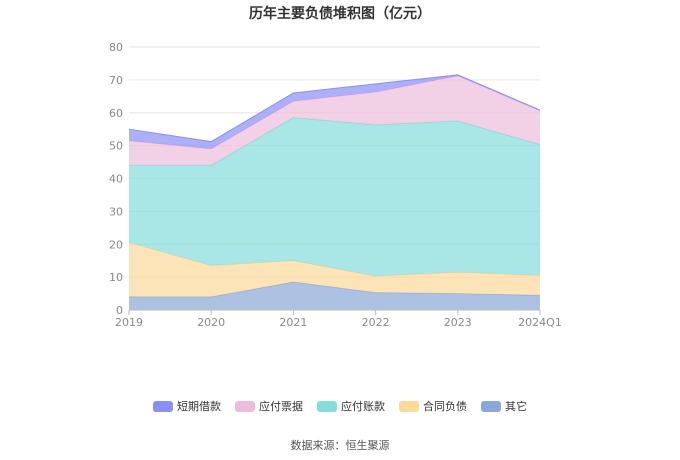 The width and height of the screenshot is (680, 460). I want to click on y-tick-label: 30, so click(116, 211).